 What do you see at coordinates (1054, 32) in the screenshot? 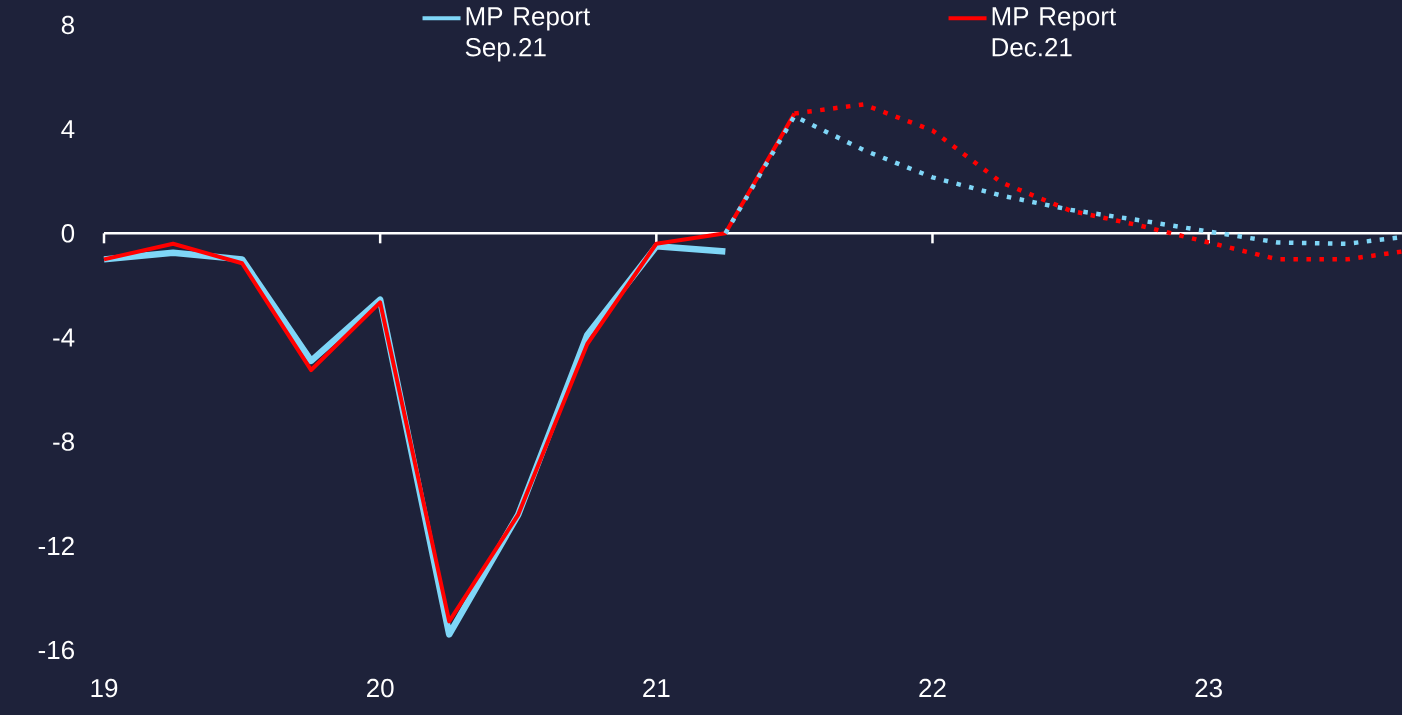
I see `legend-label: MP Report Dec.21` at bounding box center [1054, 32].